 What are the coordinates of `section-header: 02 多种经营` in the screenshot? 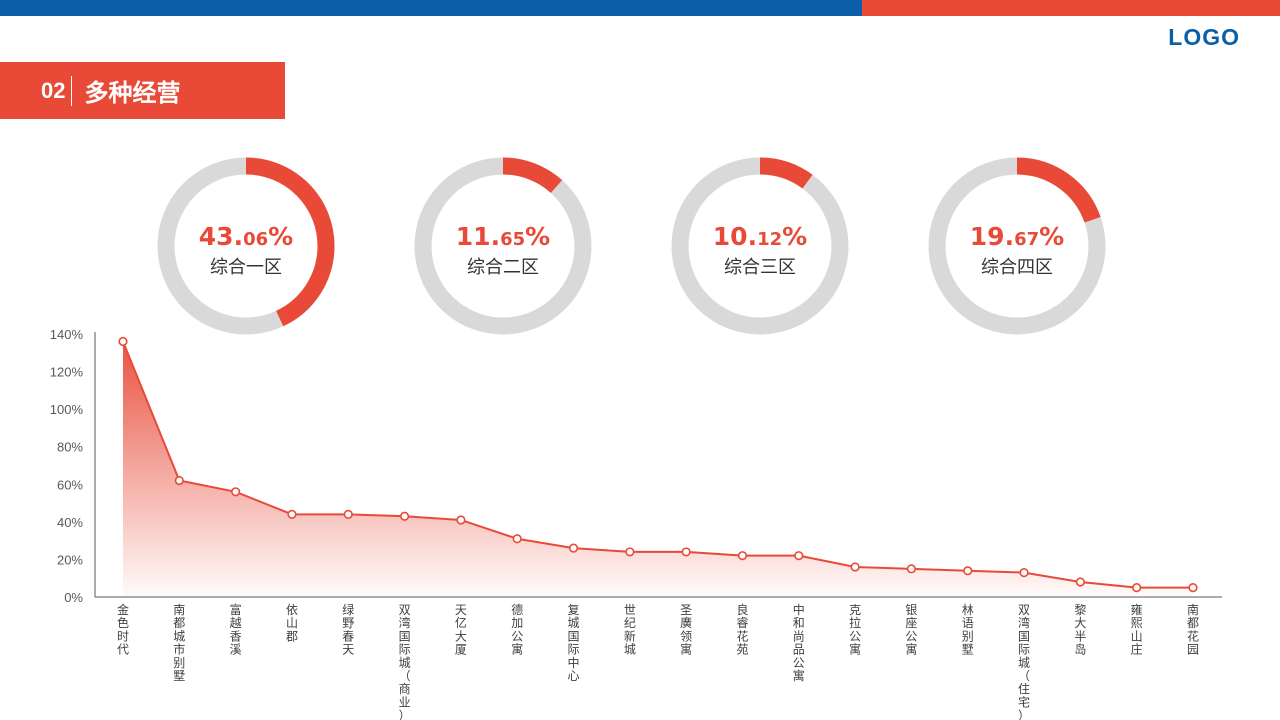 It's located at (142, 90).